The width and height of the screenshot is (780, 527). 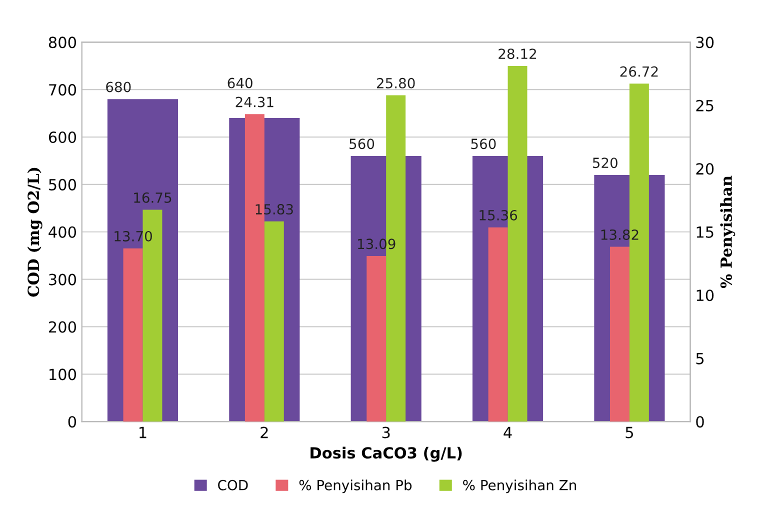 What do you see at coordinates (728, 232) in the screenshot?
I see `y2-axis-title: % Penyisihan` at bounding box center [728, 232].